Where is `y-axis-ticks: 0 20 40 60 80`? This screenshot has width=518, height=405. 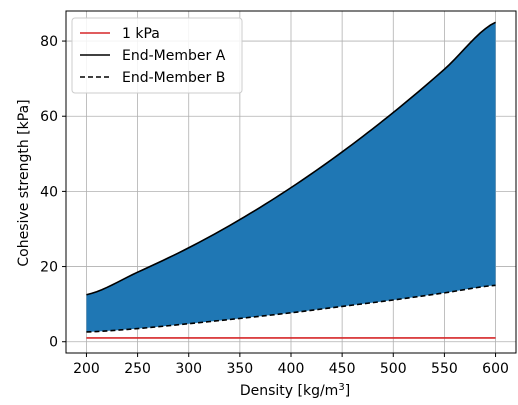 y-axis-ticks: 0 20 40 60 80 is located at coordinates (53, 192).